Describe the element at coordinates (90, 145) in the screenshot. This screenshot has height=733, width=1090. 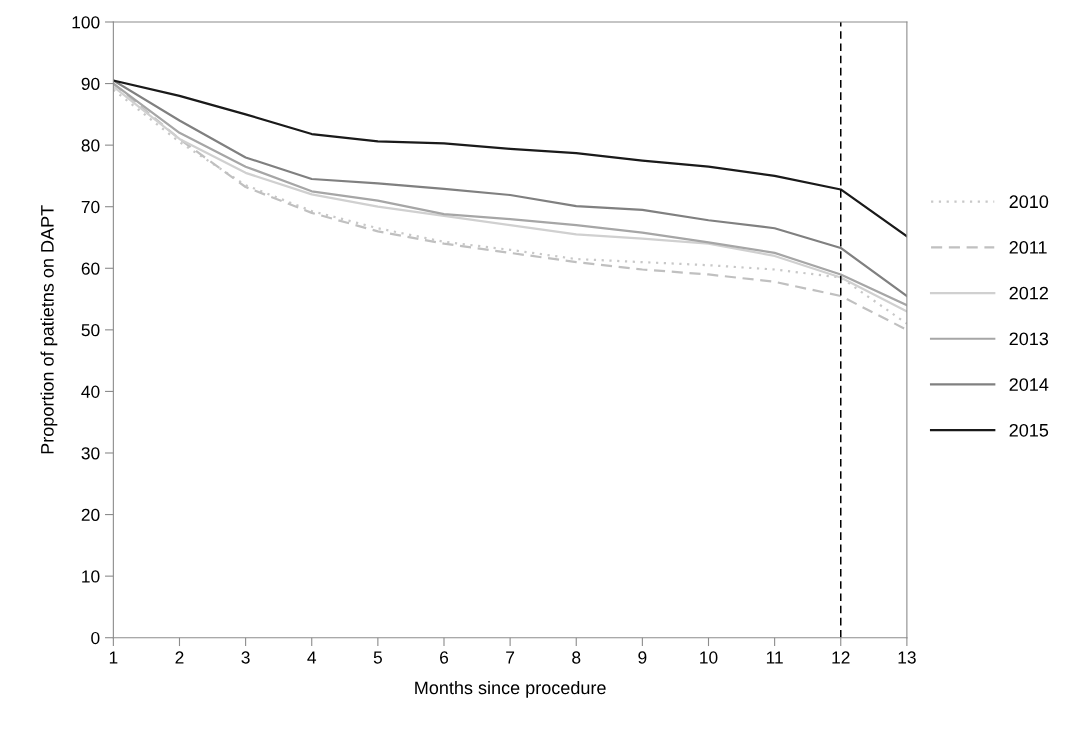
I see `y-tick-label: 80` at that location.